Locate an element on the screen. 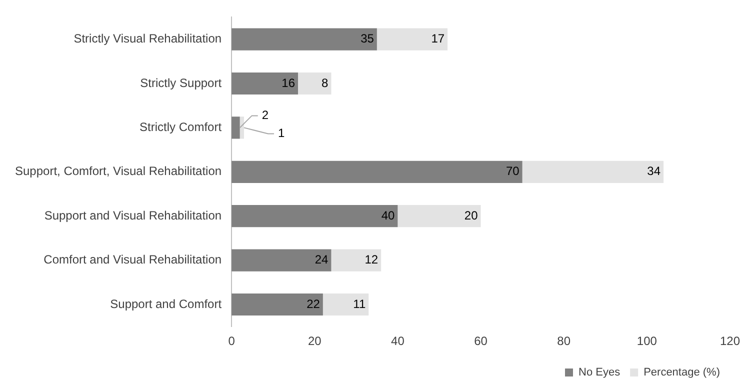 The width and height of the screenshot is (750, 388). x-tick-label: 0 is located at coordinates (232, 341).